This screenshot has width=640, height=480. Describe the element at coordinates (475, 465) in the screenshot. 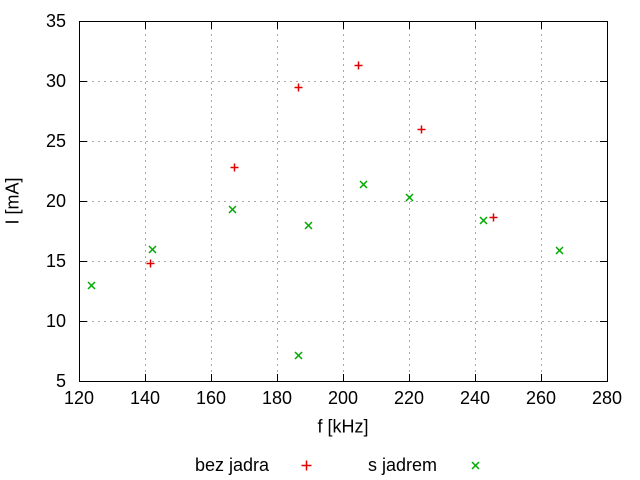

I see `cross-marker-icon` at that location.